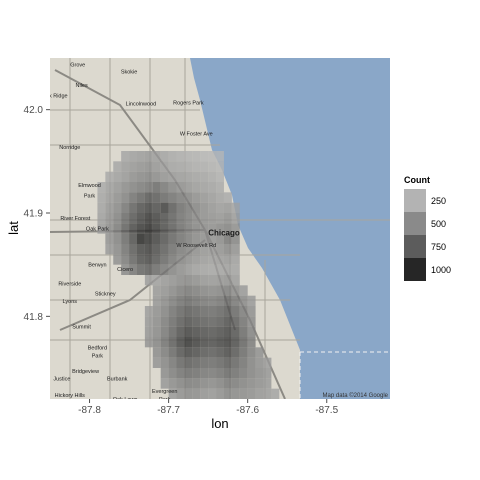  I want to click on place-label: Park Ridge, so click(53, 96).